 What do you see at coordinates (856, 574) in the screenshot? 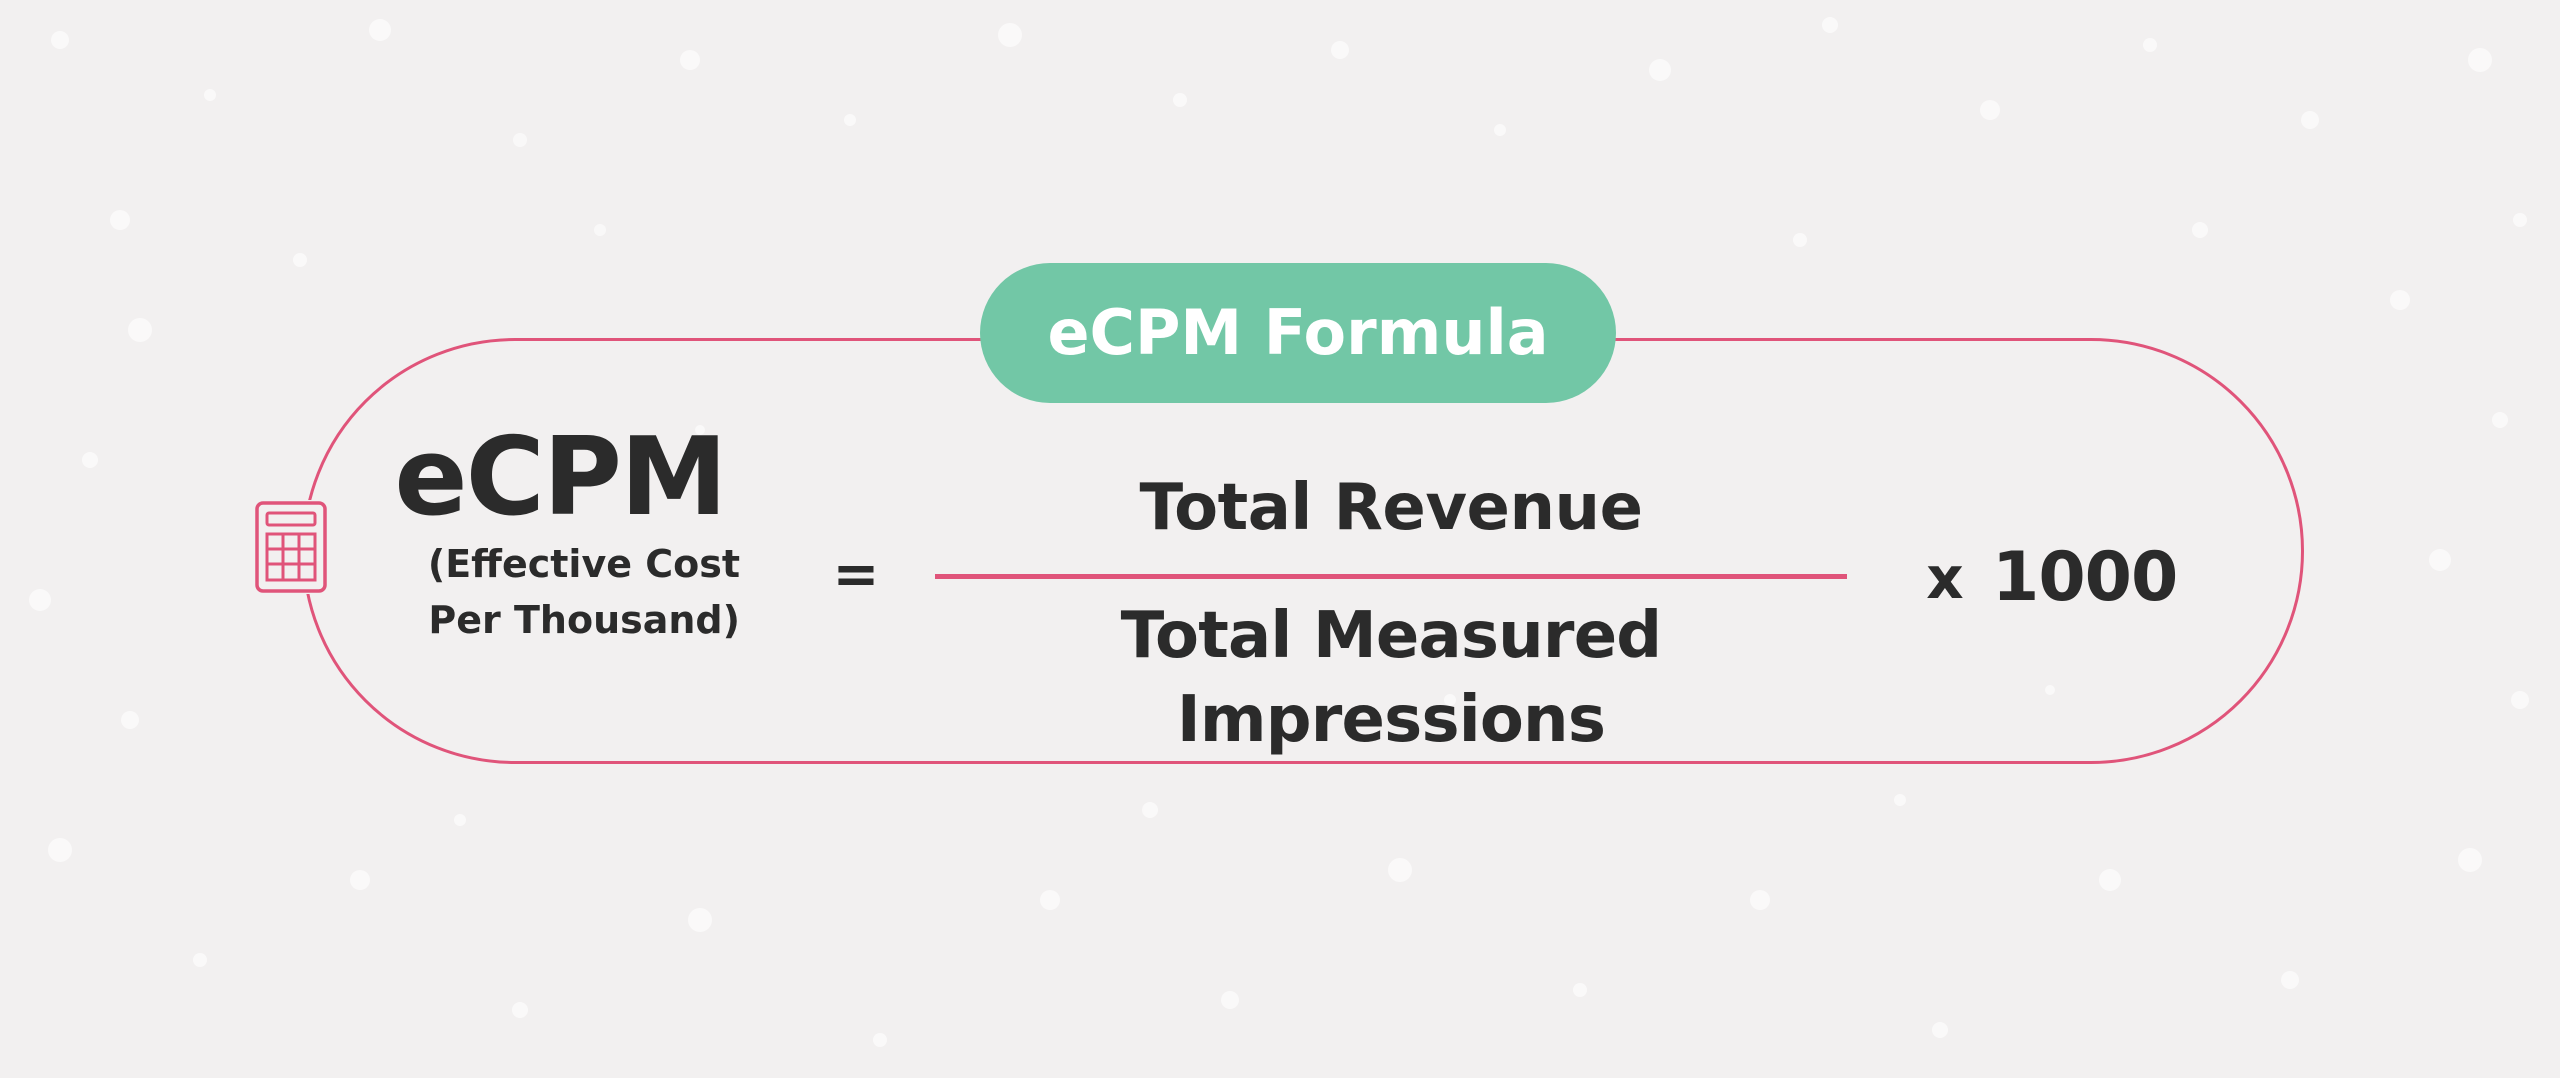
I see `equals-sign: =` at bounding box center [856, 574].